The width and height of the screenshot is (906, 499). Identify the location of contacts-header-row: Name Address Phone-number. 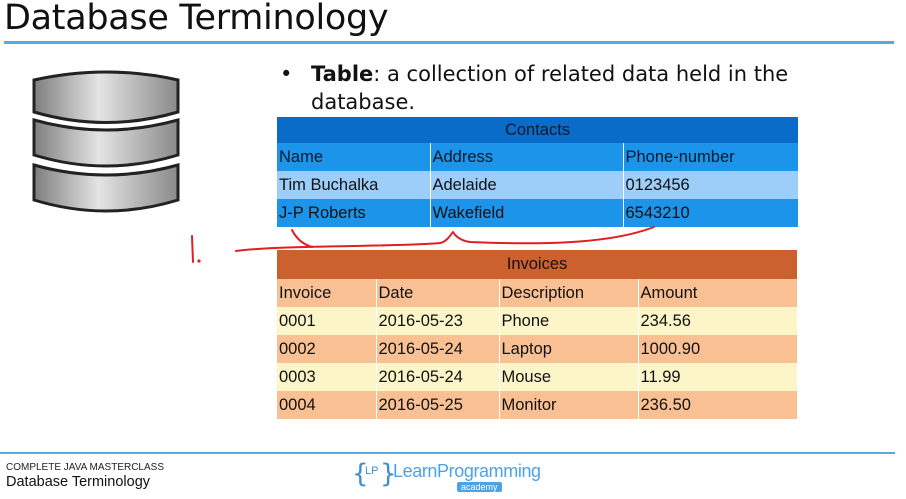
(538, 157).